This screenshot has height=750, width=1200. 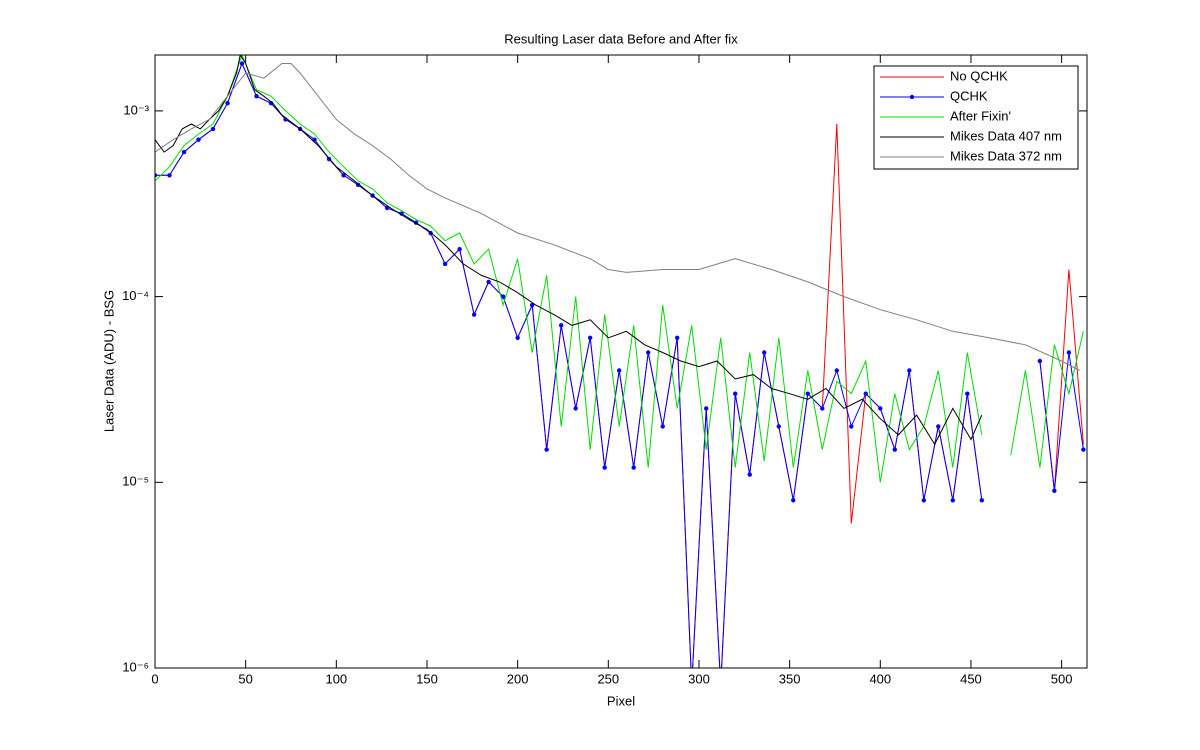 What do you see at coordinates (979, 75) in the screenshot?
I see `legend-label: No QCHK` at bounding box center [979, 75].